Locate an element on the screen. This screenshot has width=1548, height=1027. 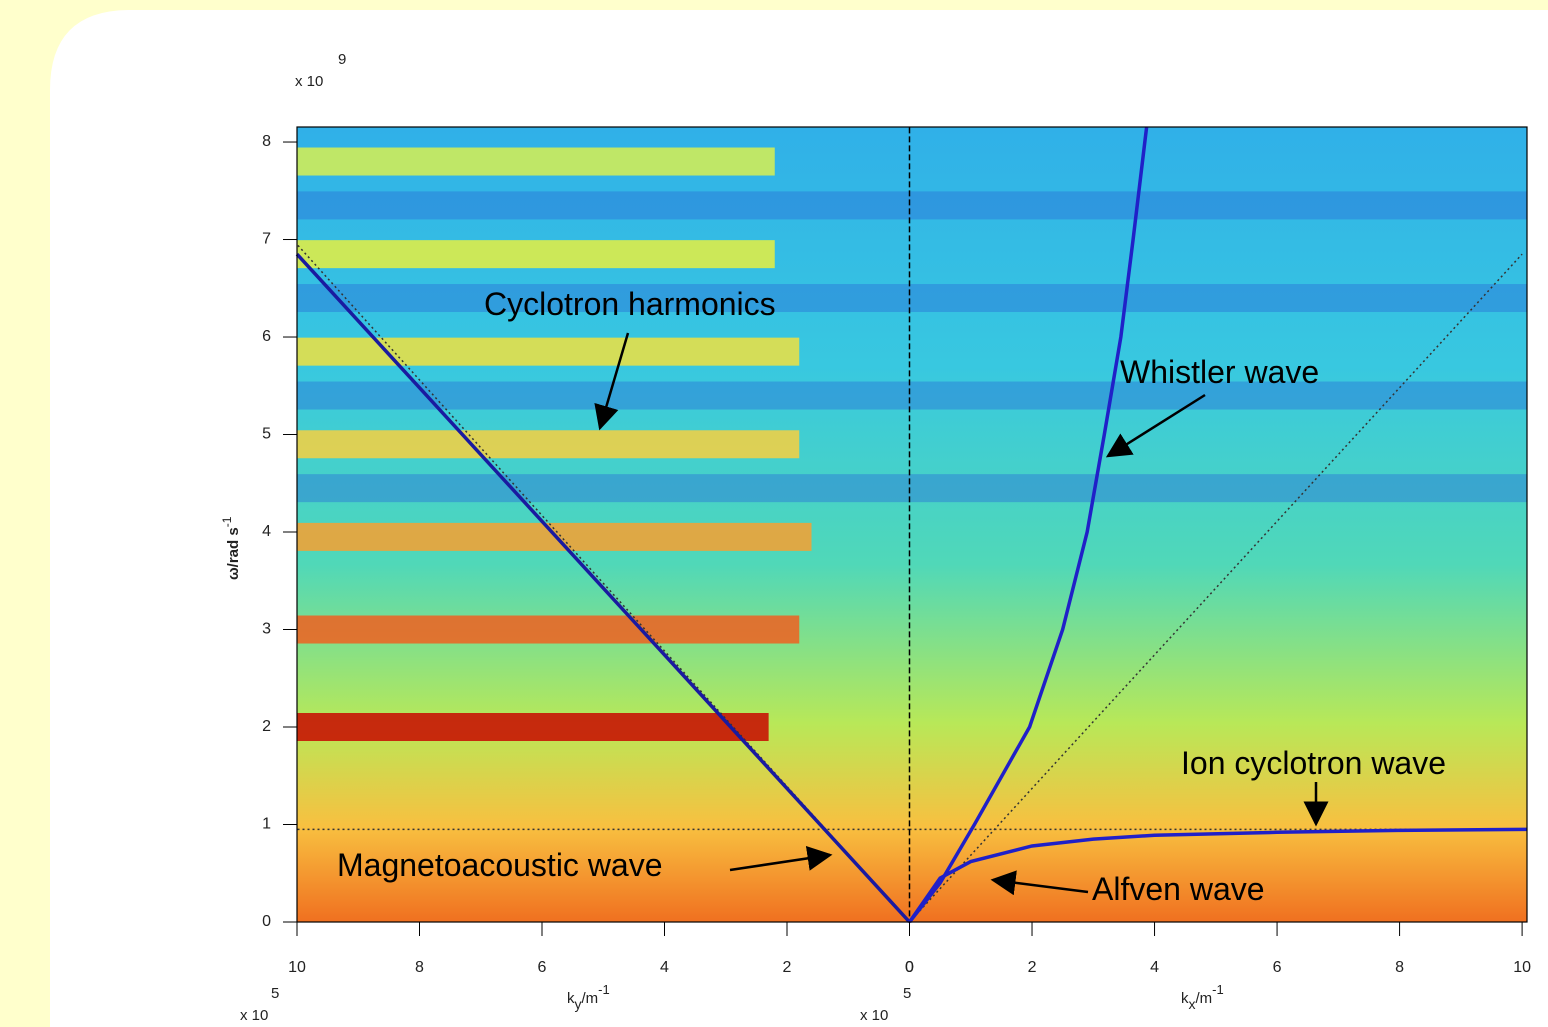
y-tick-label: 8 is located at coordinates (266, 141).